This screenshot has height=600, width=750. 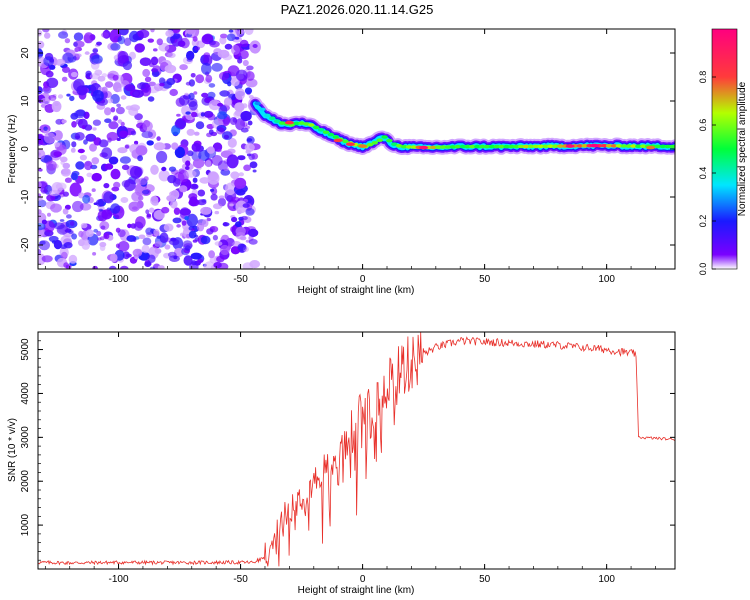 I want to click on colorbar-tick-label: 0.0, so click(x=703, y=269).